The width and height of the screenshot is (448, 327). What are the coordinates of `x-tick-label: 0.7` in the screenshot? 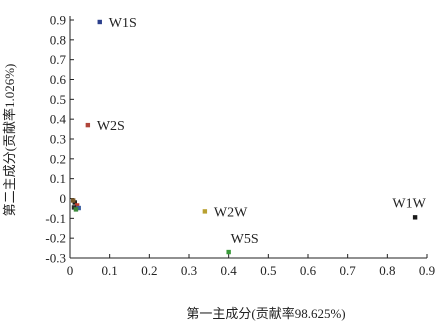 It's located at (348, 270).